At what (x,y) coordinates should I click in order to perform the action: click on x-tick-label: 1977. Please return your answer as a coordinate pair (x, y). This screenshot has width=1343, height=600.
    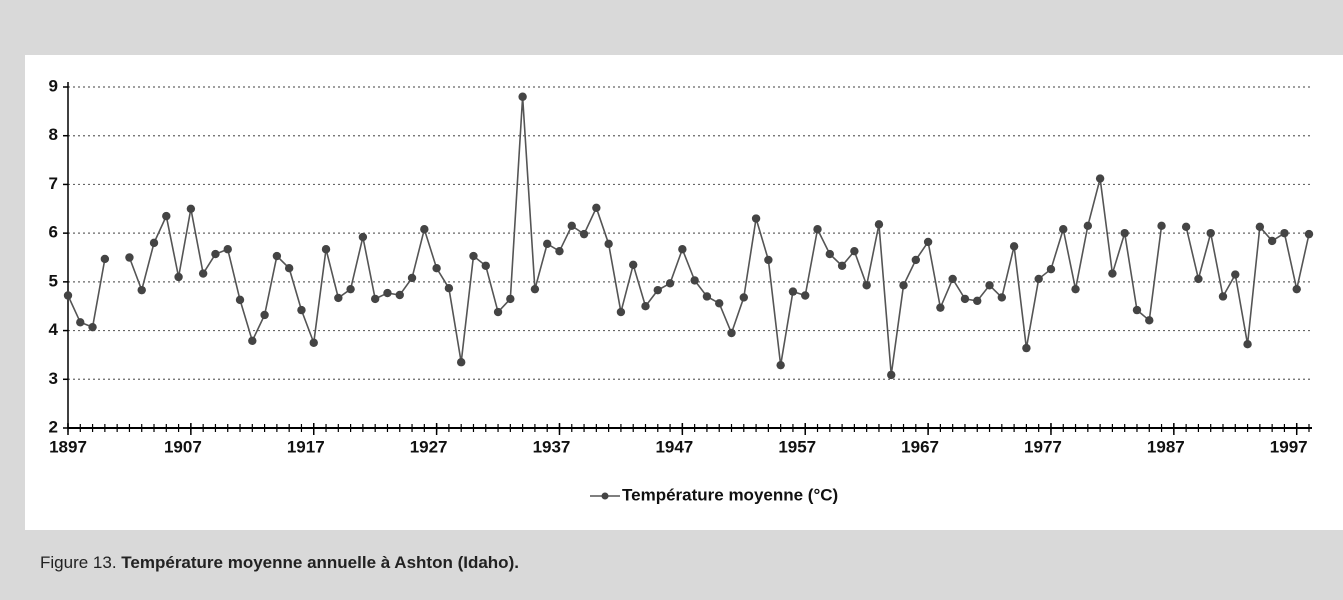
    Looking at the image, I should click on (1043, 446).